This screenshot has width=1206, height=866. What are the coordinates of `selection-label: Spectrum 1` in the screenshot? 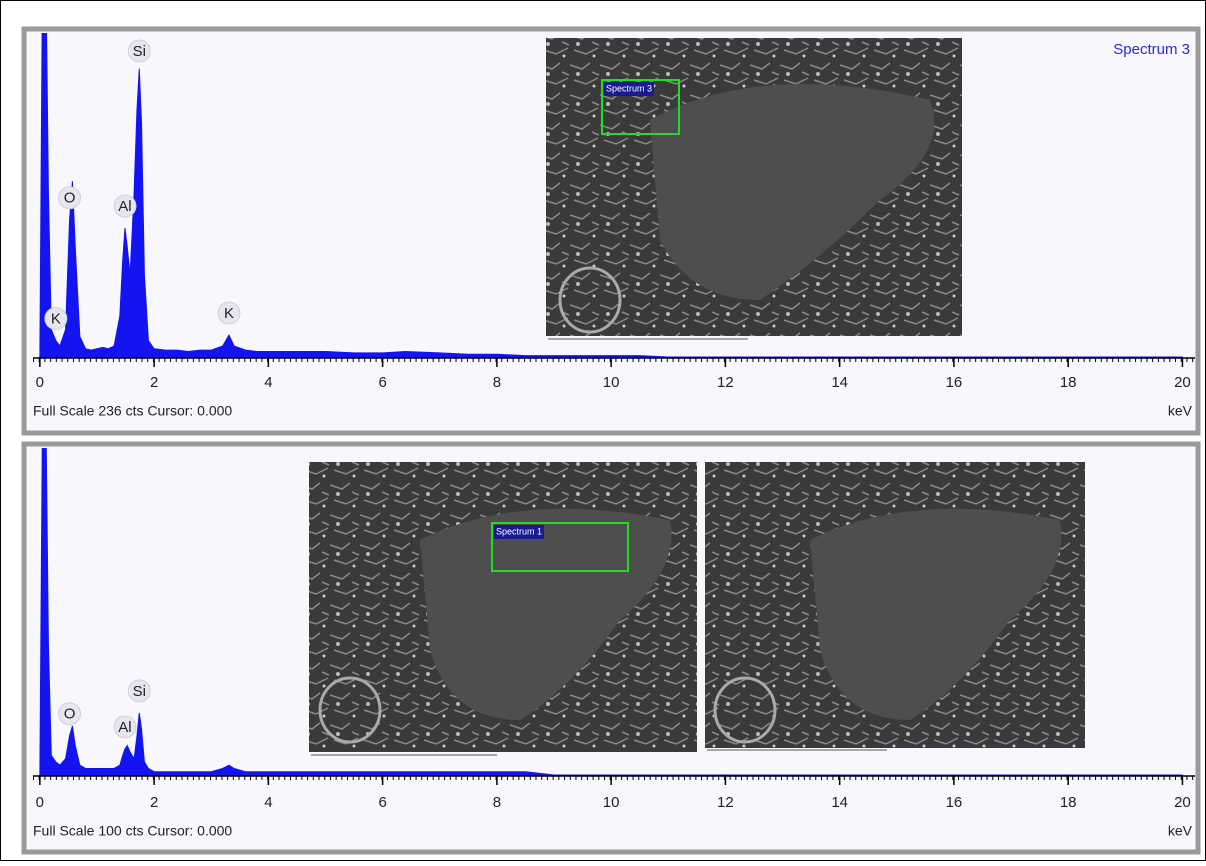 It's located at (519, 531).